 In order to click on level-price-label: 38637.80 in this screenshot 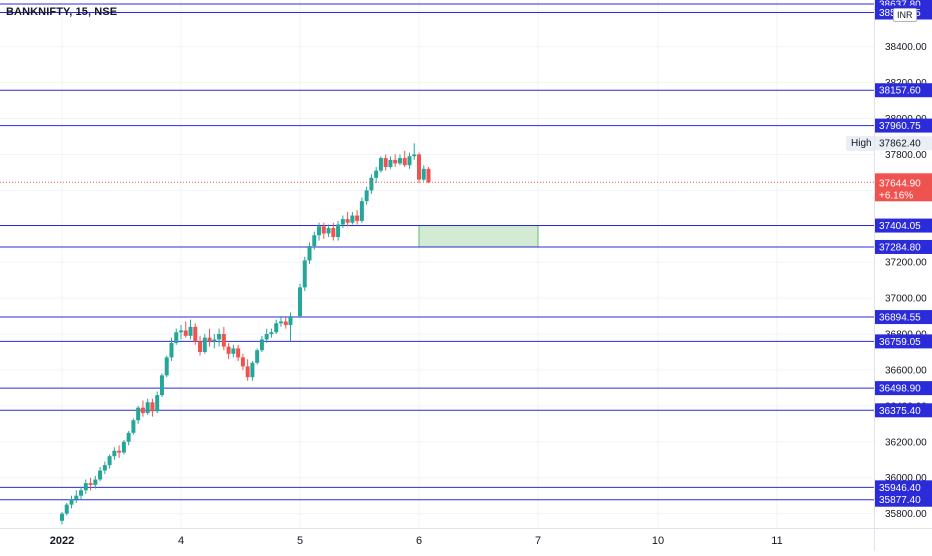, I will do `click(900, 5)`.